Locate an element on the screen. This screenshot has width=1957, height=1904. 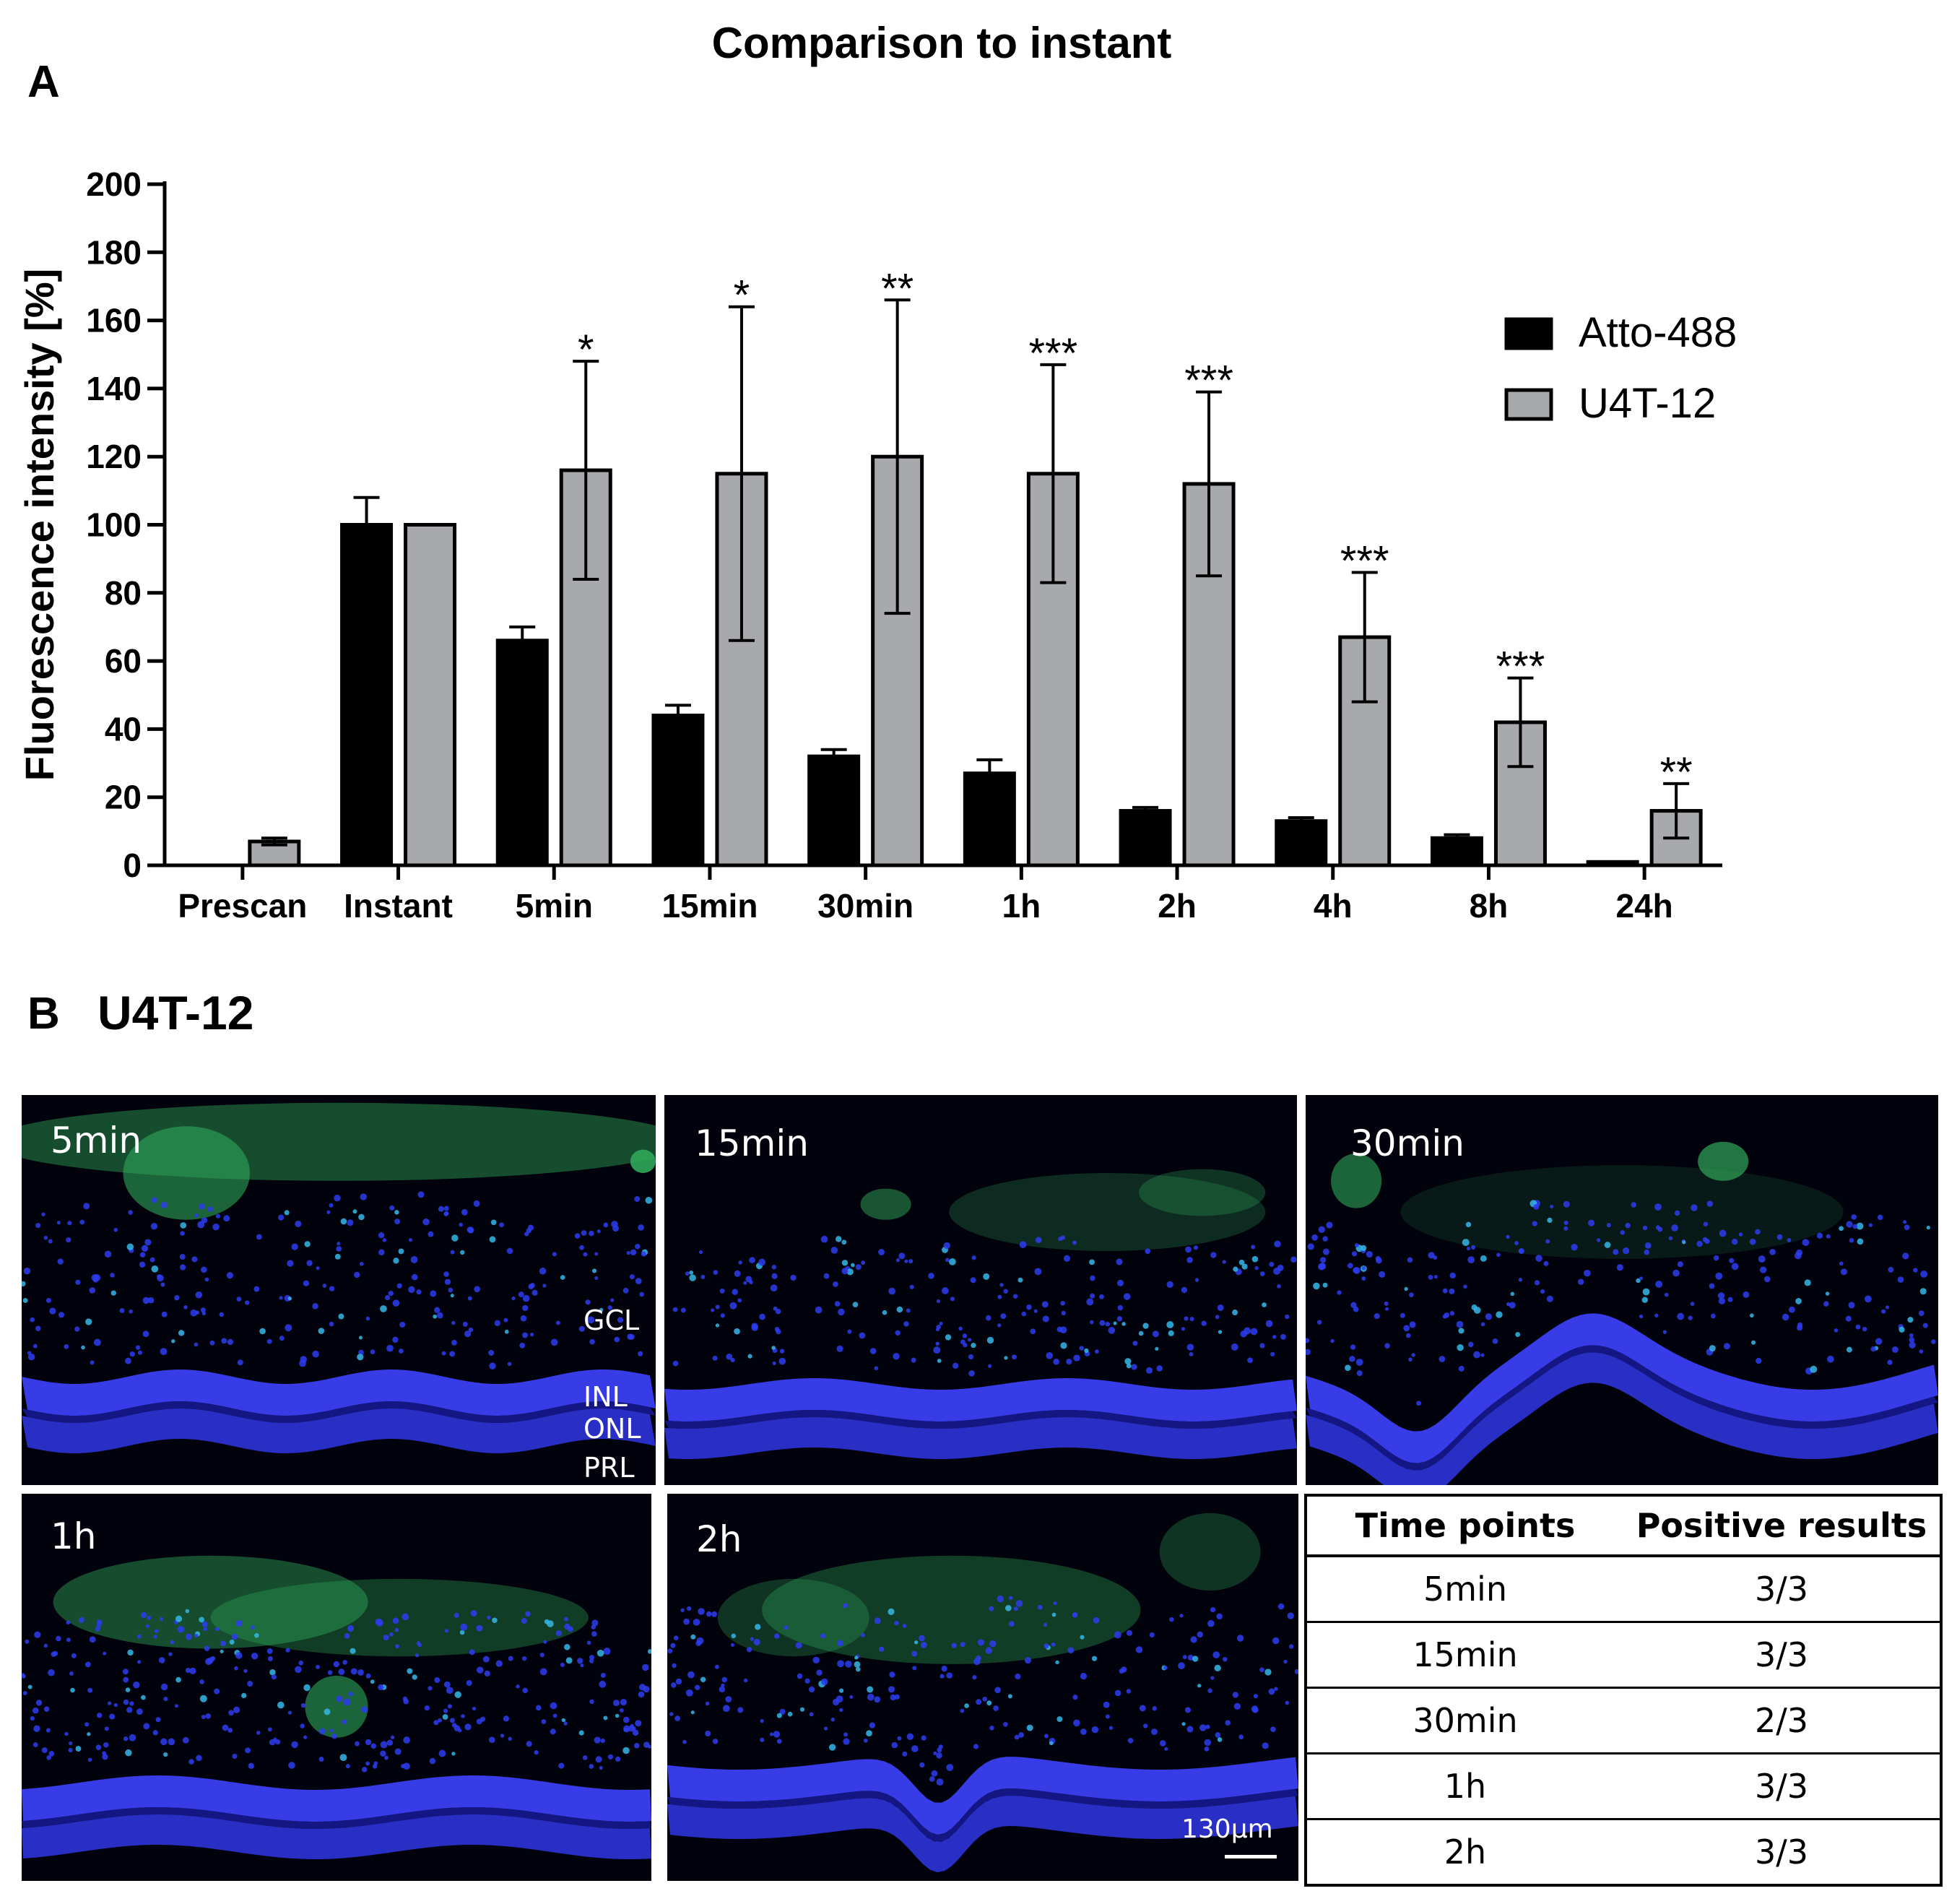
micrograph-2h: 2h 130µm is located at coordinates (982, 1687).